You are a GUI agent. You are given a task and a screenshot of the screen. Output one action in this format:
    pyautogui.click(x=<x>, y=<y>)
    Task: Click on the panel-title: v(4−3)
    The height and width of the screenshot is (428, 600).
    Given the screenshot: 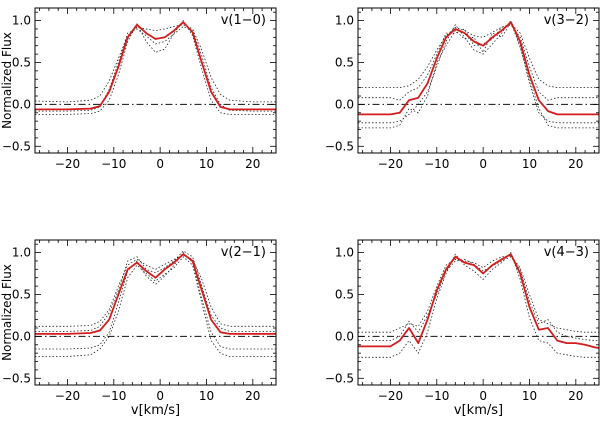 What is the action you would take?
    pyautogui.click(x=566, y=252)
    